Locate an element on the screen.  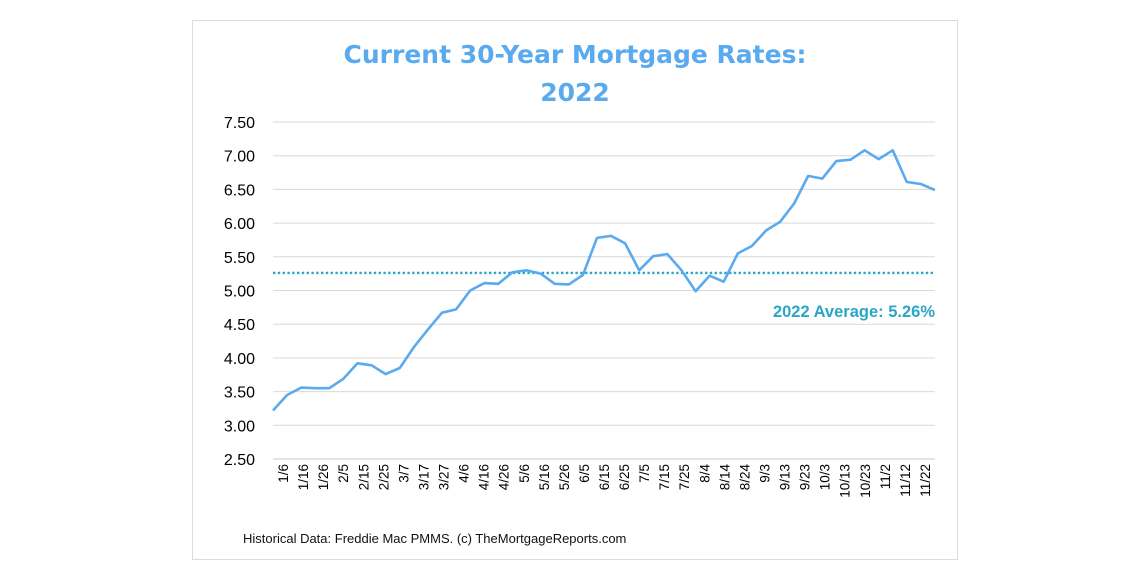
x-tick: 10/3 is located at coordinates (825, 477).